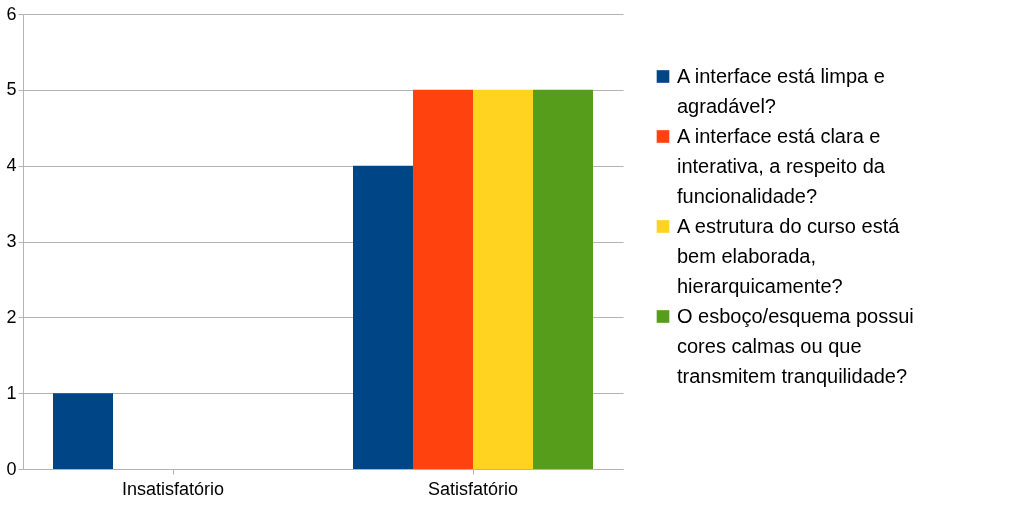 Image resolution: width=1031 pixels, height=518 pixels. I want to click on y-tick-label: 3, so click(11, 241).